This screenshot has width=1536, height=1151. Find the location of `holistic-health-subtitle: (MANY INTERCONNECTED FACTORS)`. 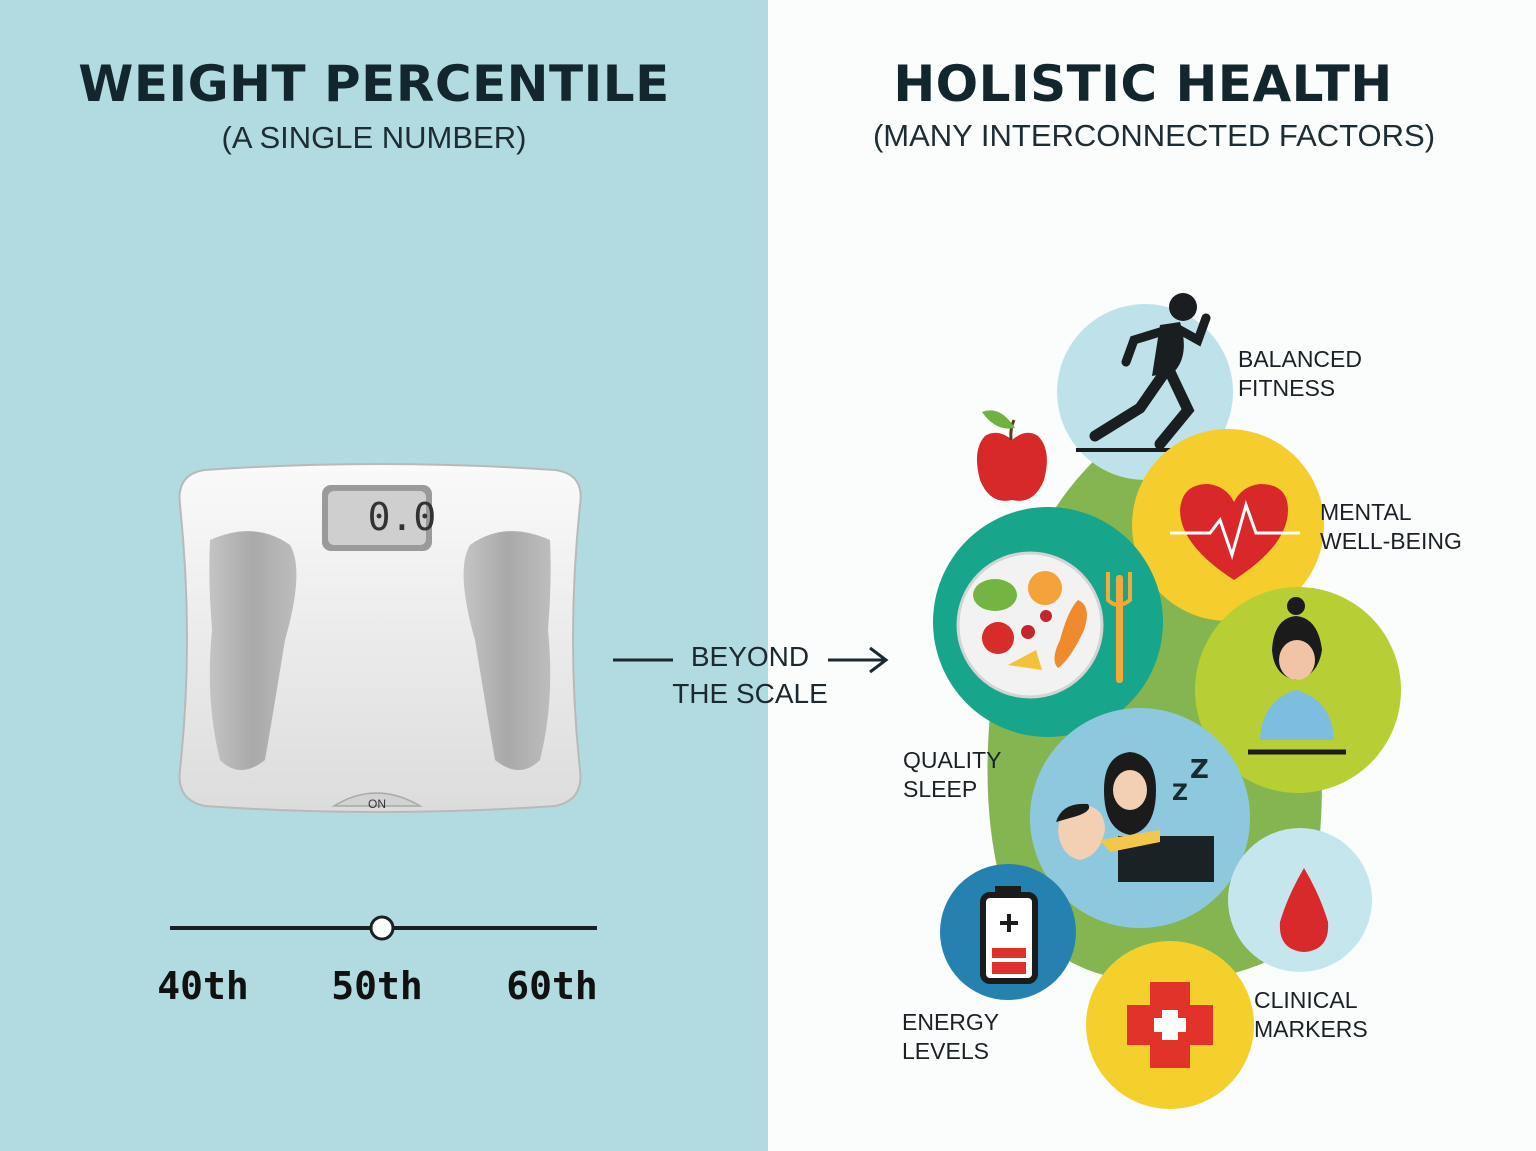

holistic-health-subtitle: (MANY INTERCONNECTED FACTORS) is located at coordinates (1154, 135).